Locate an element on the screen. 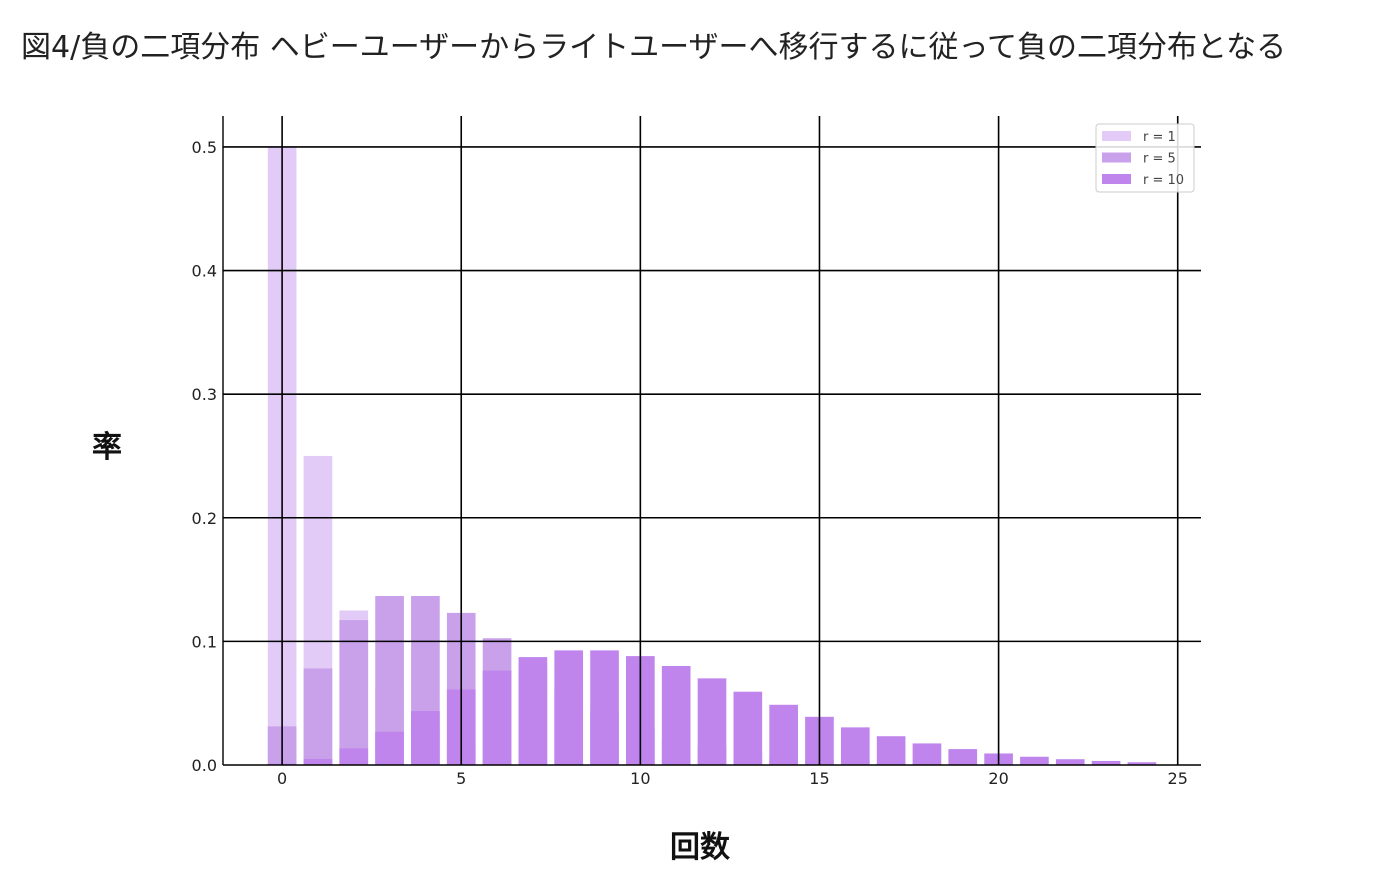 Image resolution: width=1400 pixels, height=874 pixels. y-tick-label: 0.1 is located at coordinates (204, 641).